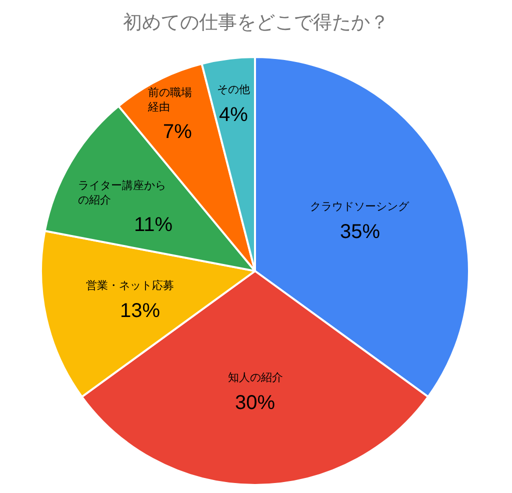 This screenshot has width=512, height=493. Describe the element at coordinates (256, 23) in the screenshot. I see `chart-title: 初めての仕事をどこで得たか？` at that location.